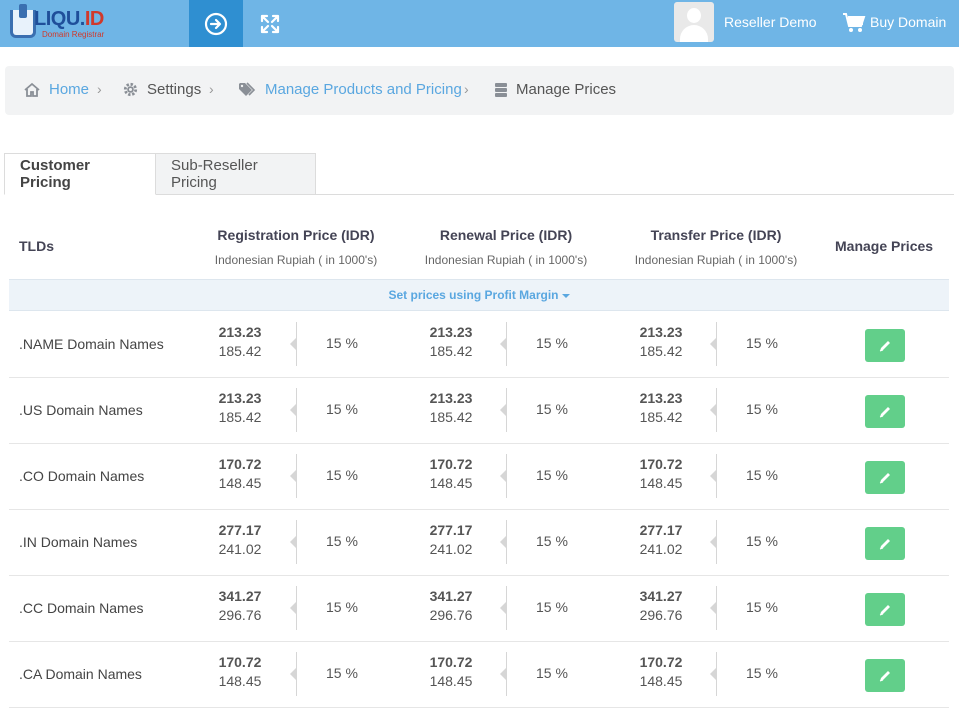  I want to click on price-reg: 277.17 241.02, so click(240, 539).